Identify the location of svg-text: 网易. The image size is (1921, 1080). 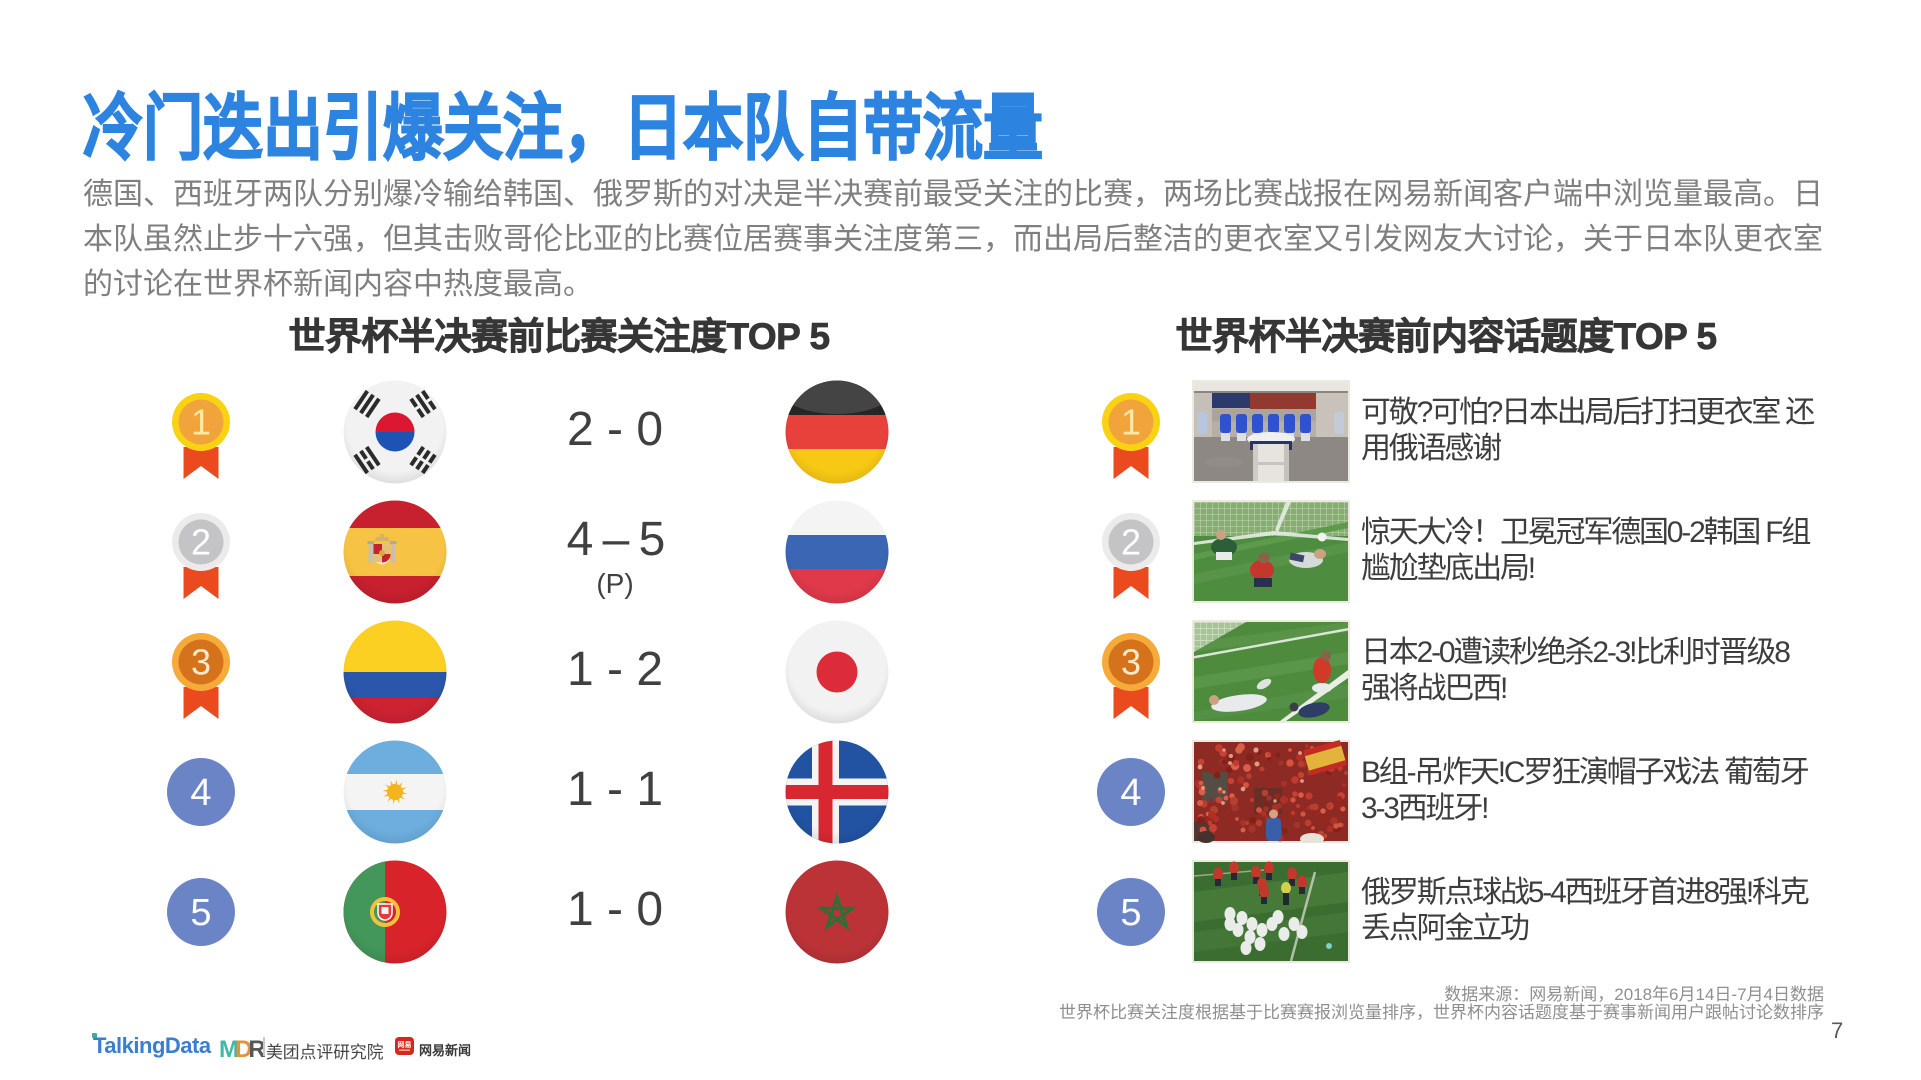
(405, 1044).